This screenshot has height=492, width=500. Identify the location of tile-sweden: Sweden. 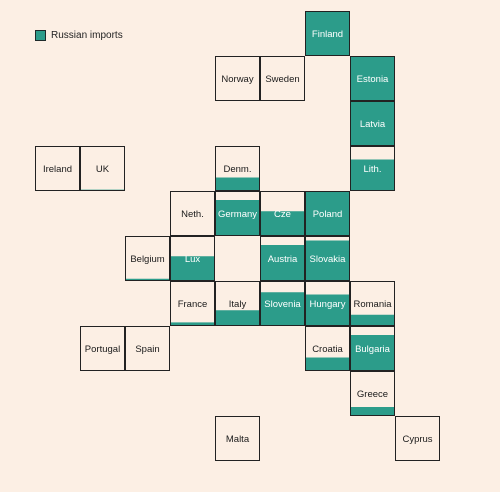
(282, 78).